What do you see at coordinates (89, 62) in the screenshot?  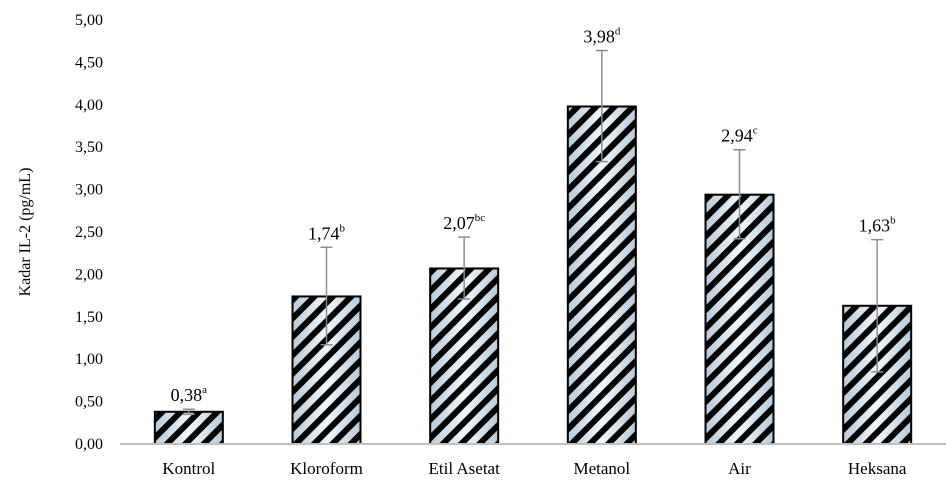 I see `y-tick-label: 4,50` at bounding box center [89, 62].